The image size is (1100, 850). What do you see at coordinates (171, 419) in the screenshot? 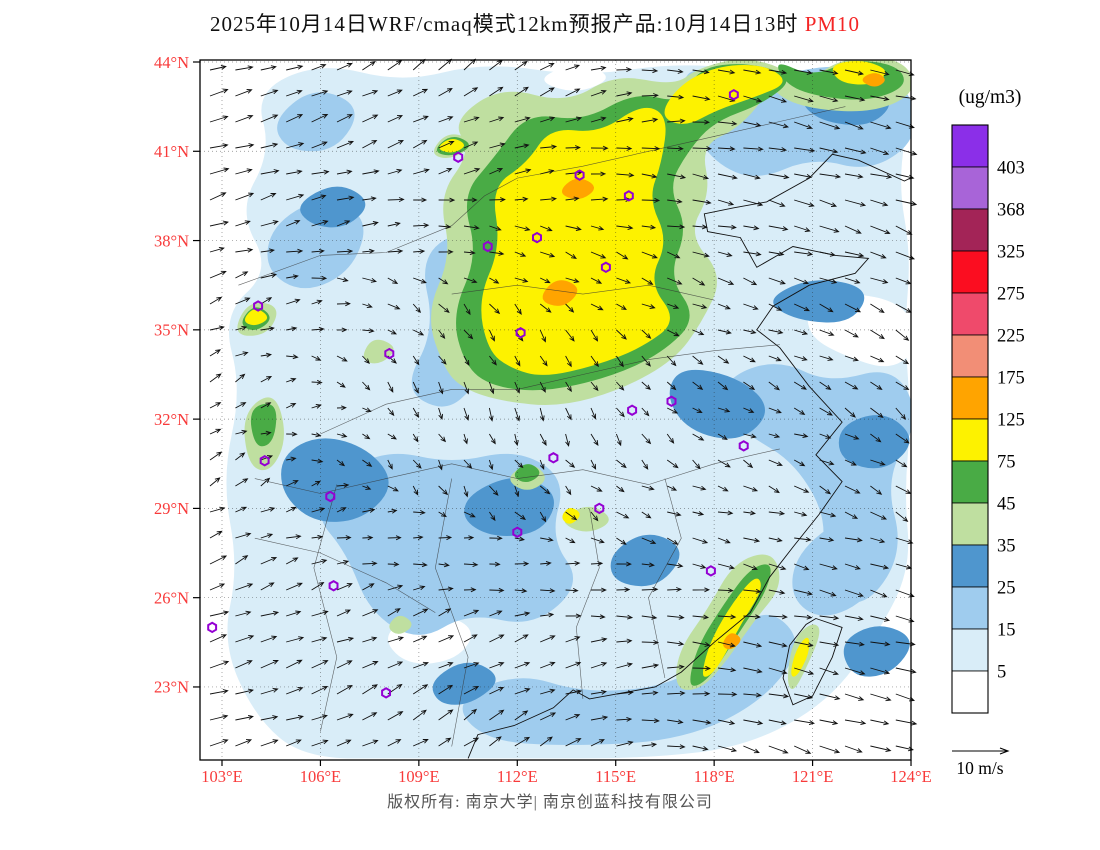
I see `y-axis-label: 32°N` at bounding box center [171, 419].